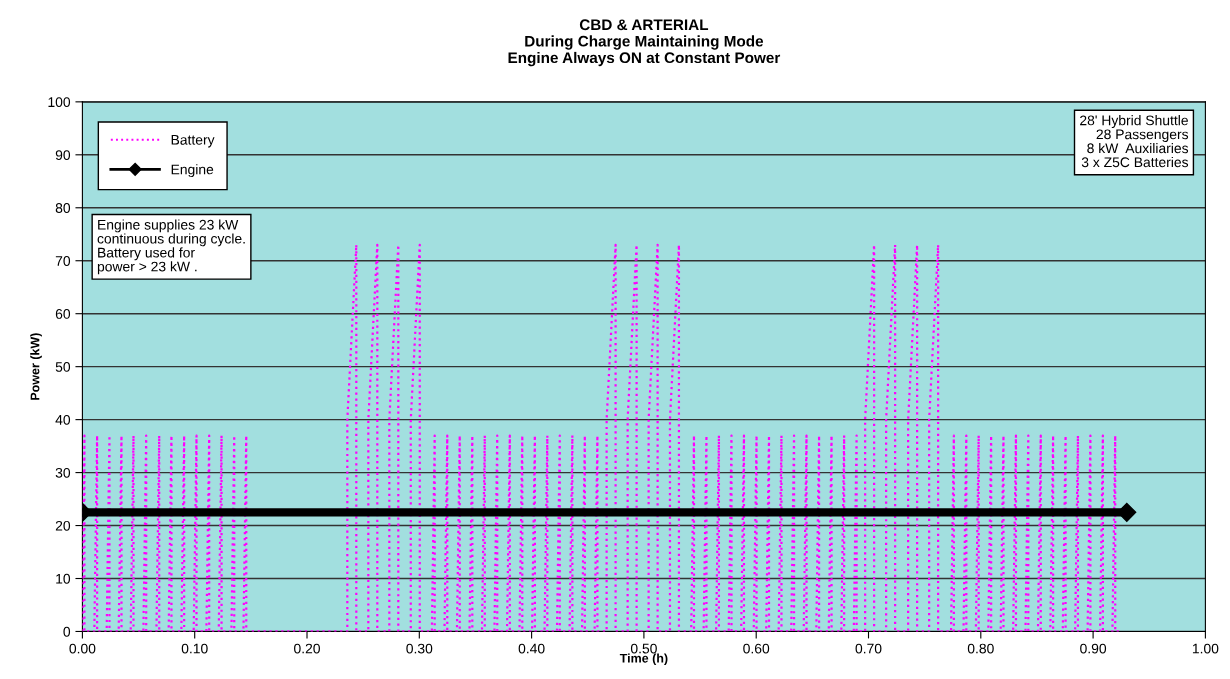 This screenshot has width=1230, height=679. Describe the element at coordinates (63, 261) in the screenshot. I see `y-tick-label: 70` at that location.